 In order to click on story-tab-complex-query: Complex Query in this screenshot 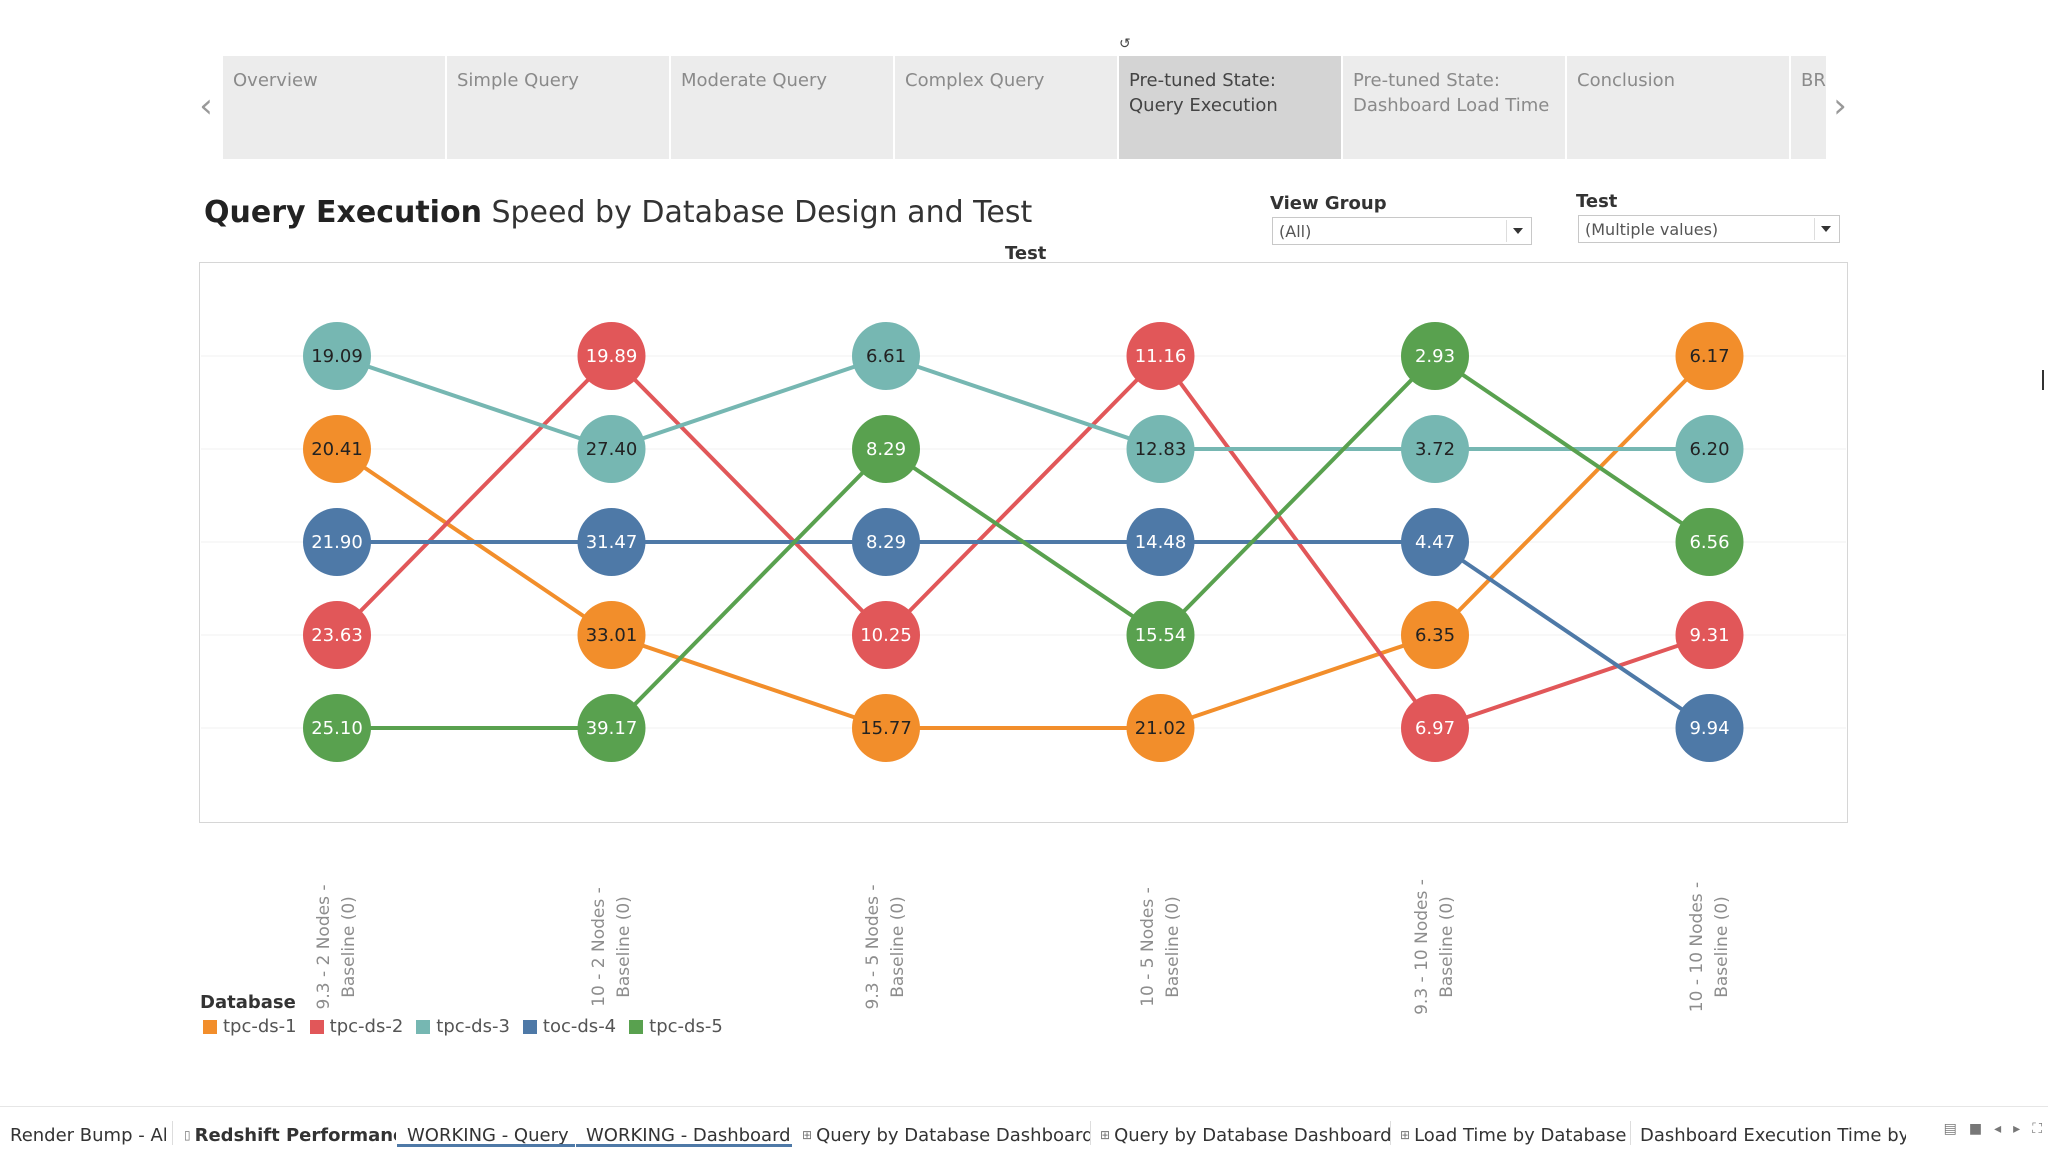, I will do `click(1006, 107)`.